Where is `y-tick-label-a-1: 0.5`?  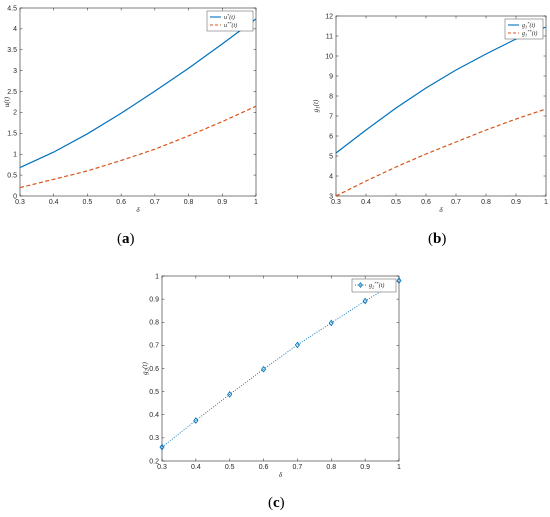 y-tick-label-a-1: 0.5 is located at coordinates (12, 175).